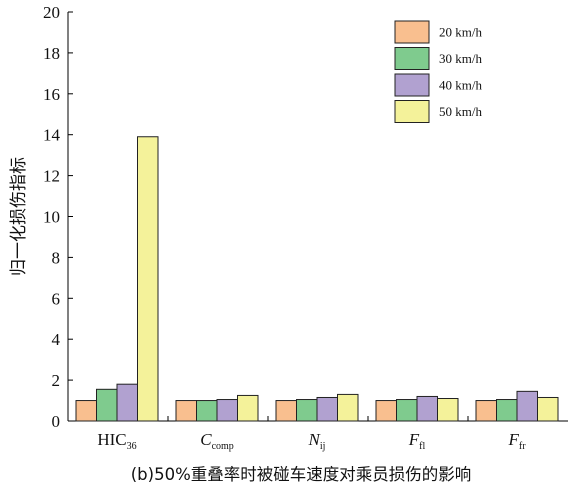 This screenshot has width=574, height=488. I want to click on x-tick-label: Ffl, so click(417, 441).